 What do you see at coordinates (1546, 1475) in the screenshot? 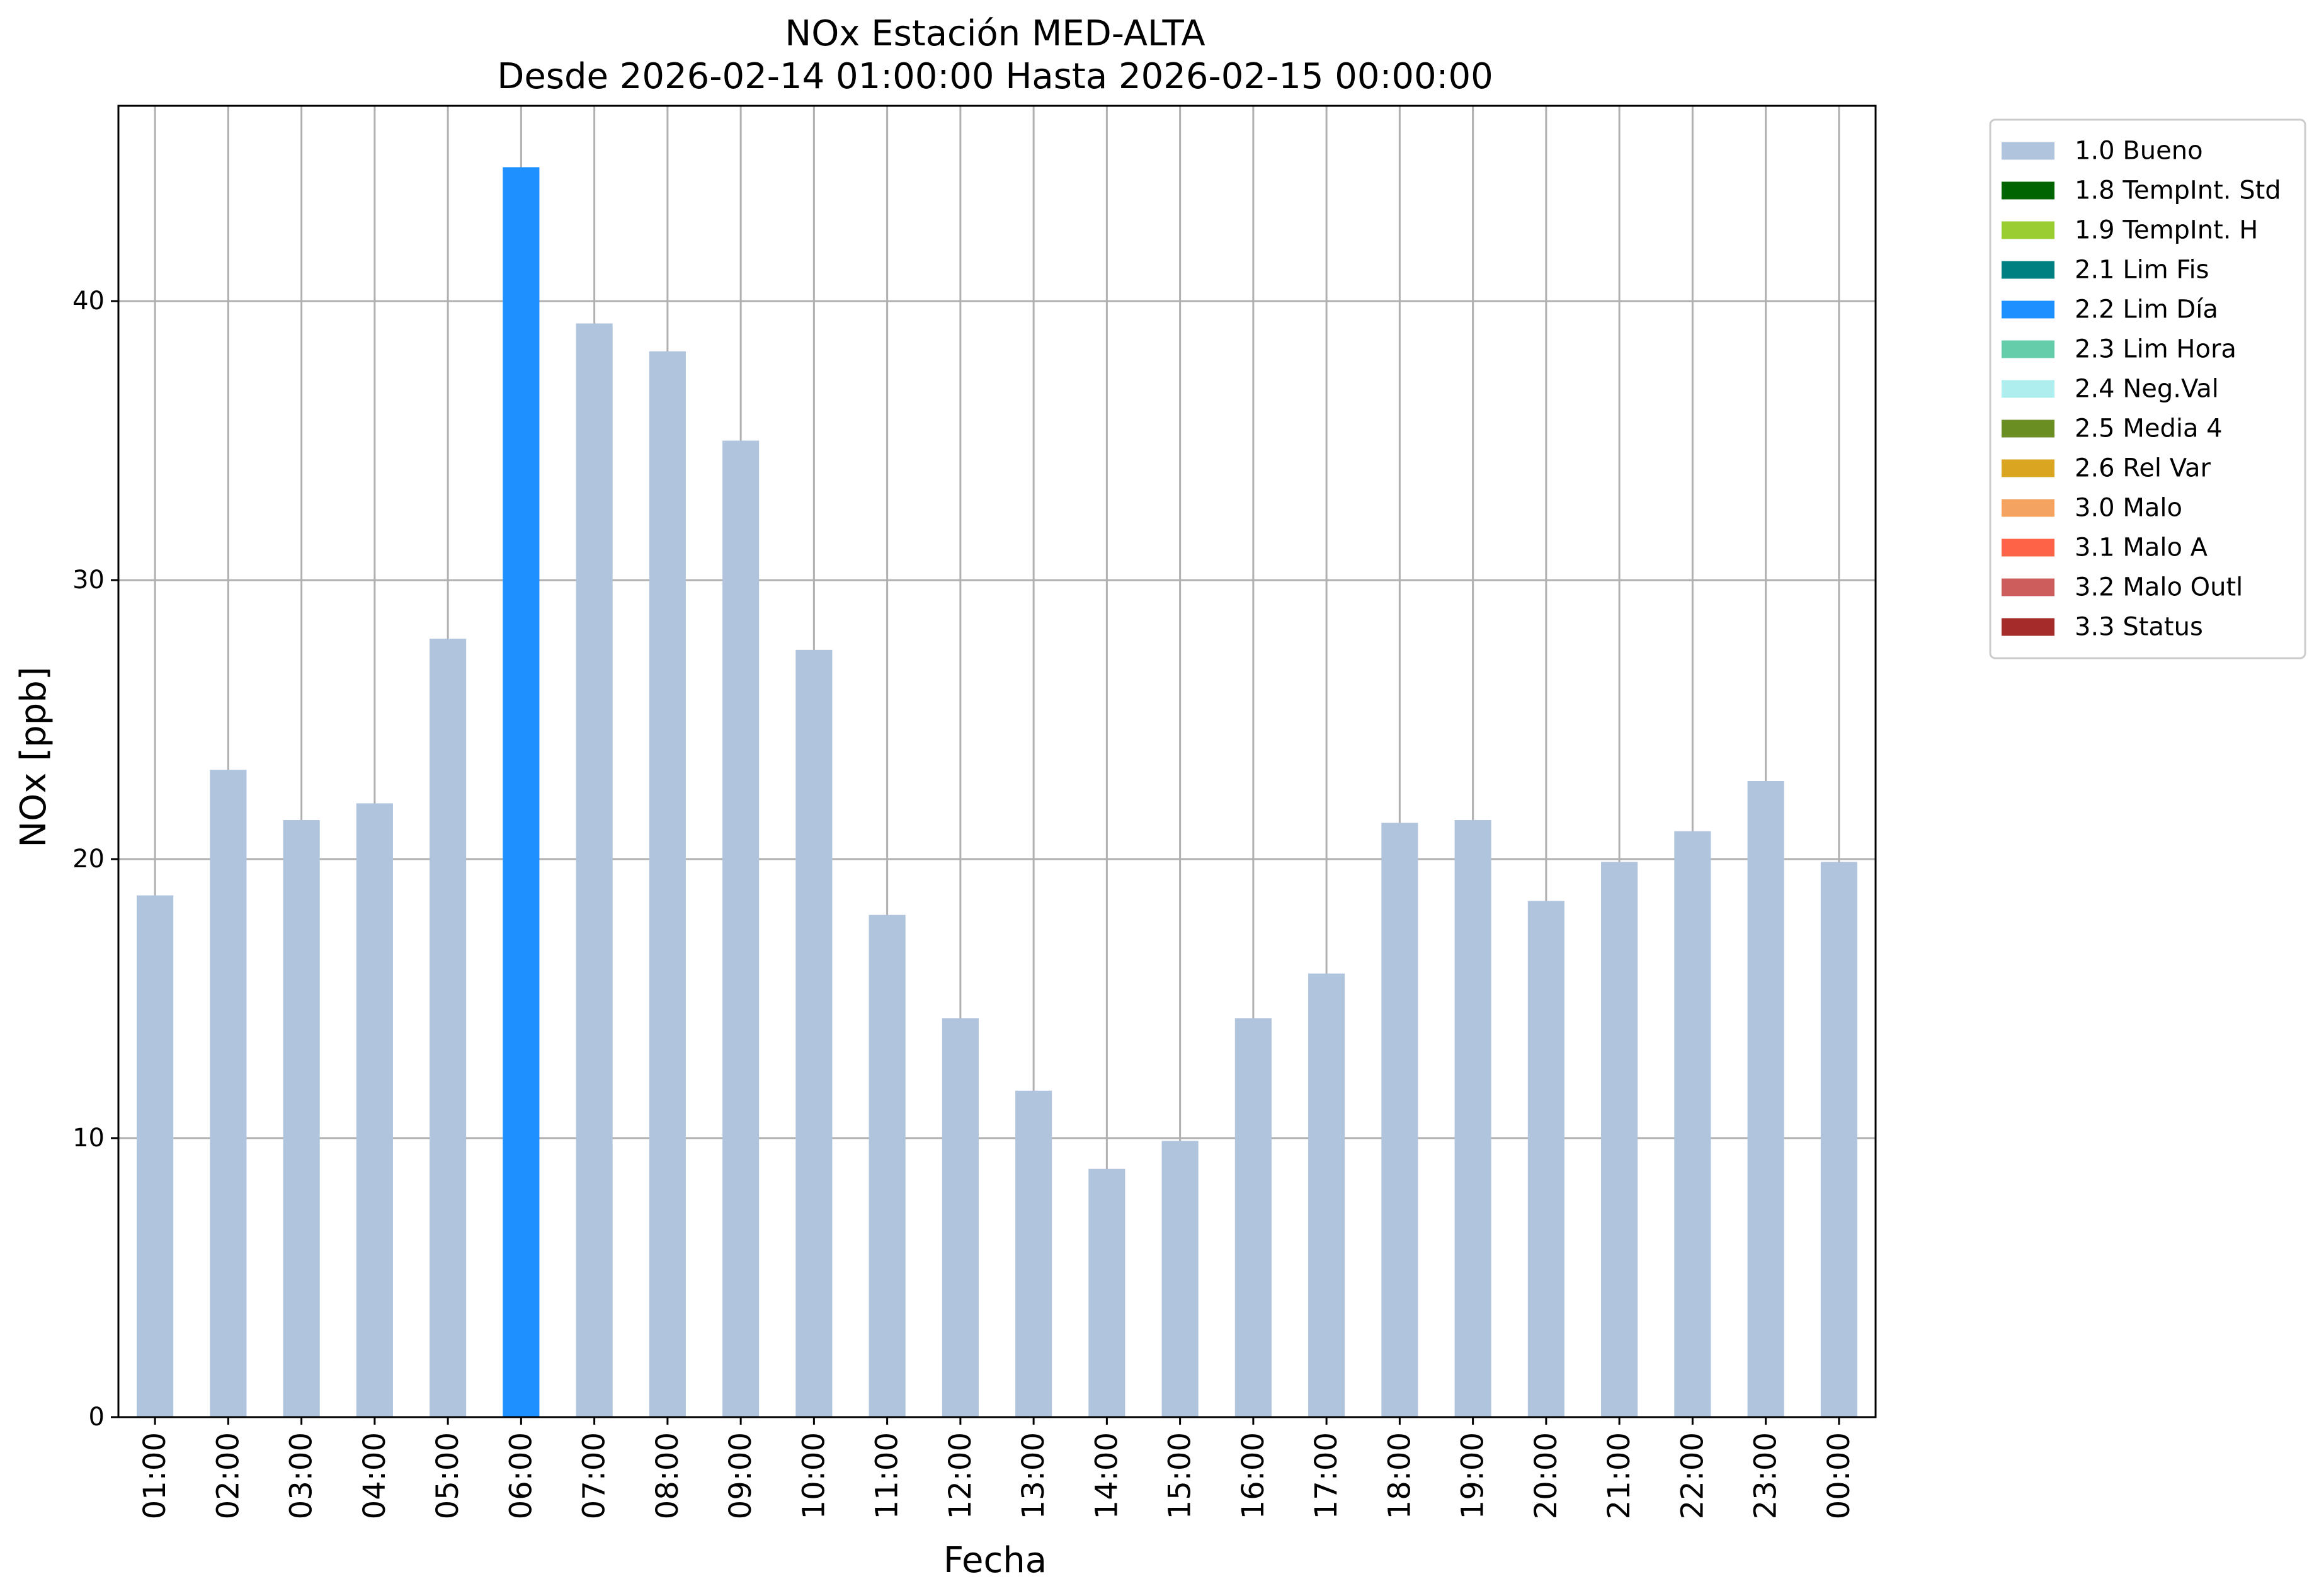
I see `x-tick-label: 20:00` at bounding box center [1546, 1475].